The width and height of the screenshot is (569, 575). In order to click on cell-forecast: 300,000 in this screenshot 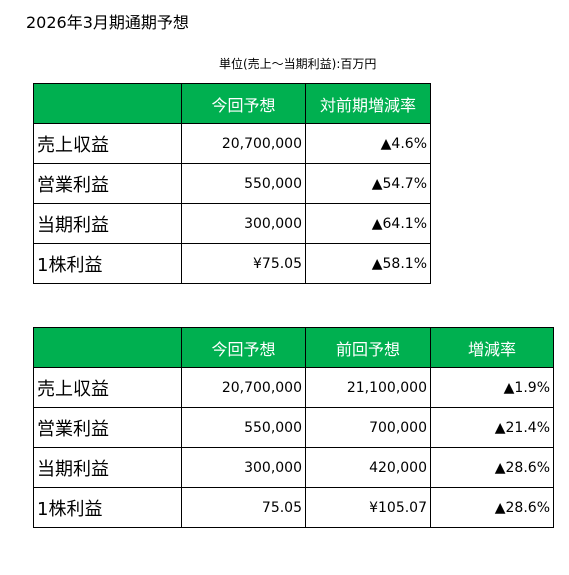, I will do `click(243, 223)`.